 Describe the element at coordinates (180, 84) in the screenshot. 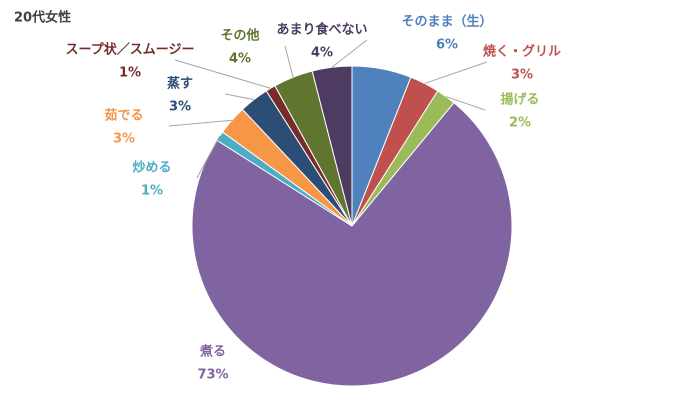

I see `slice-label: 蒸す` at that location.